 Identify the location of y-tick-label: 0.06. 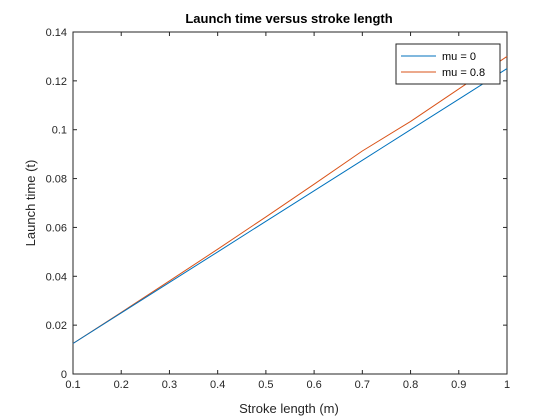
(56, 228).